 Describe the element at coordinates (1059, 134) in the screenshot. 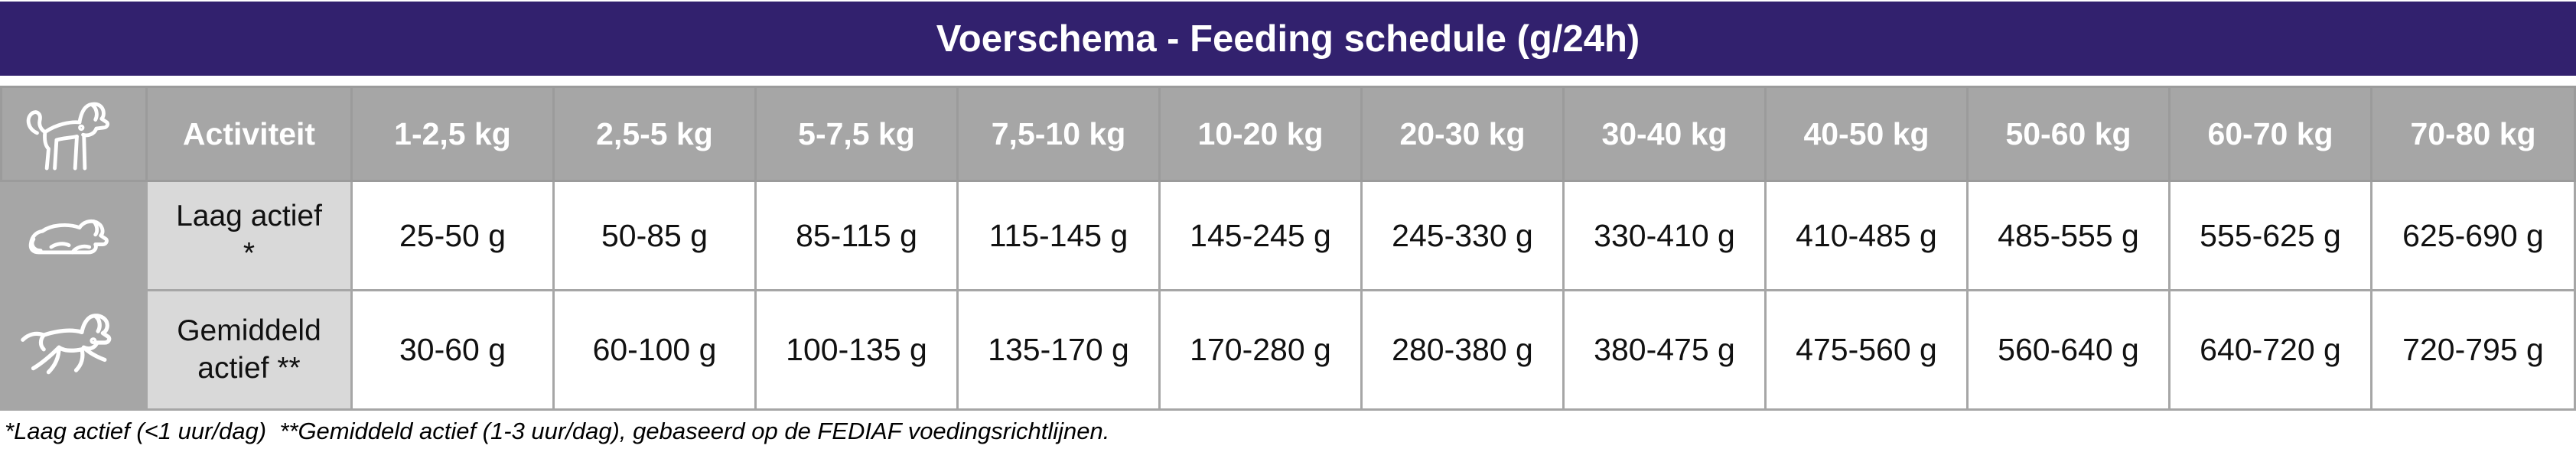

I see `col-header-weight-4: 7,5-10 kg` at that location.